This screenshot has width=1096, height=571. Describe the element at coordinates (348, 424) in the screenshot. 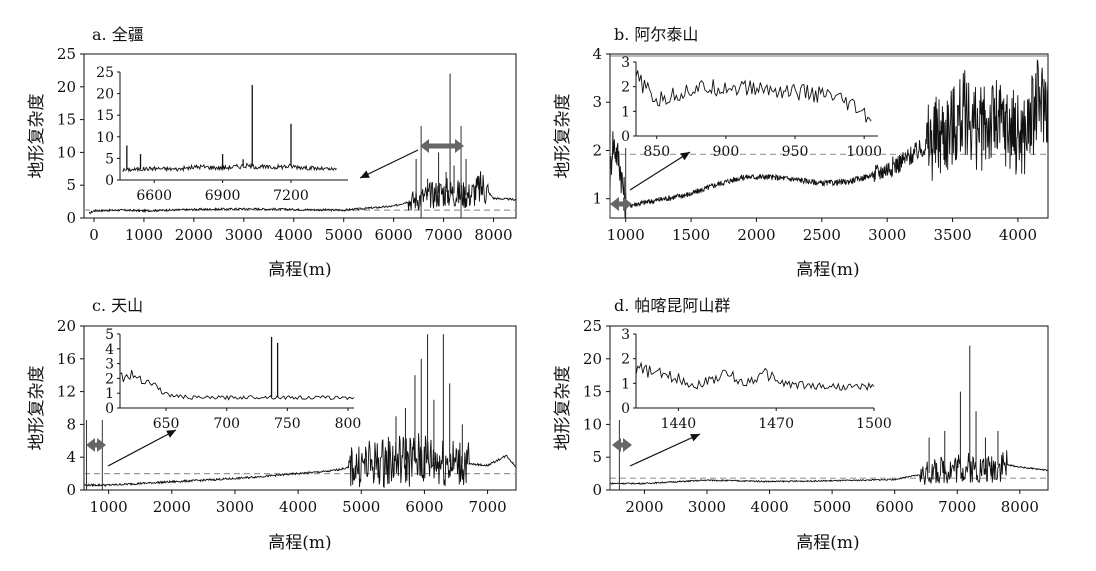

I see `inset-x-tick-label: 800` at that location.